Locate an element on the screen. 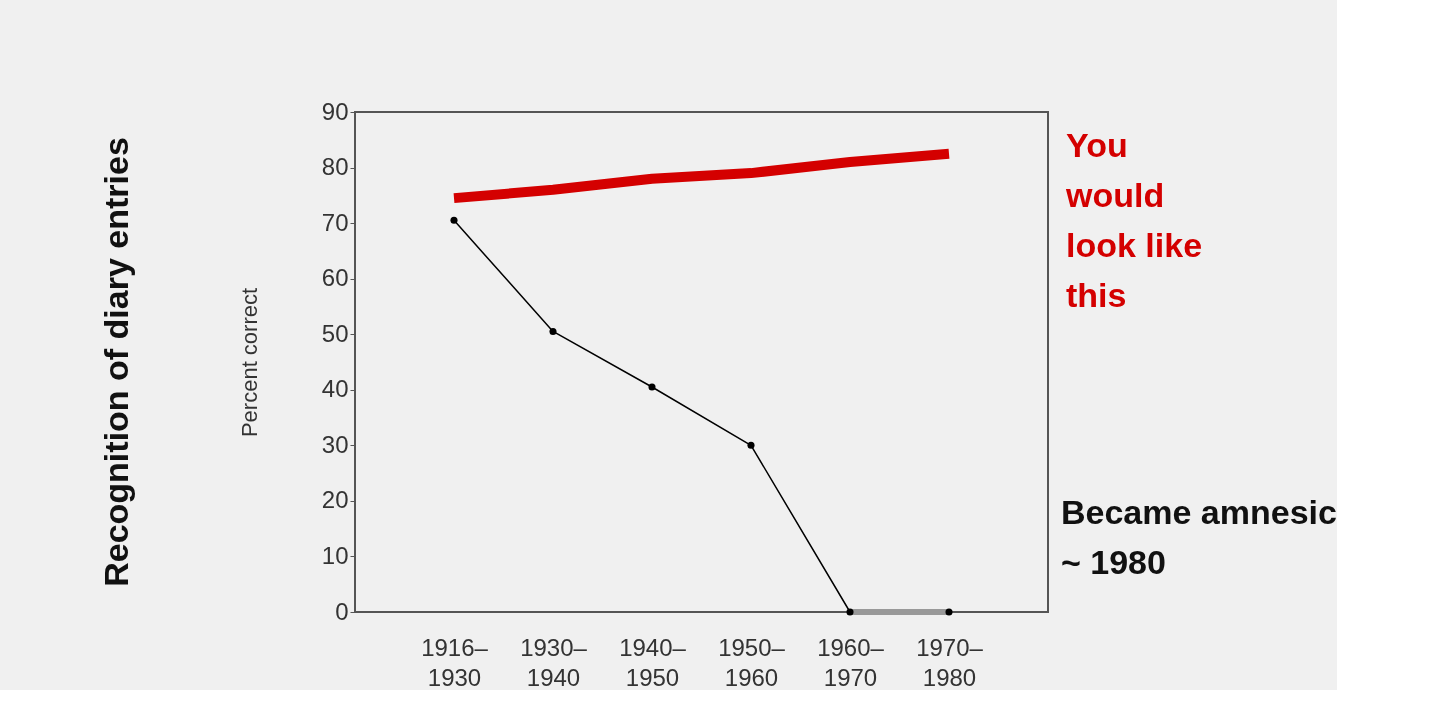 This screenshot has width=1440, height=705. x-tick-label: 1950– 1960 is located at coordinates (752, 662).